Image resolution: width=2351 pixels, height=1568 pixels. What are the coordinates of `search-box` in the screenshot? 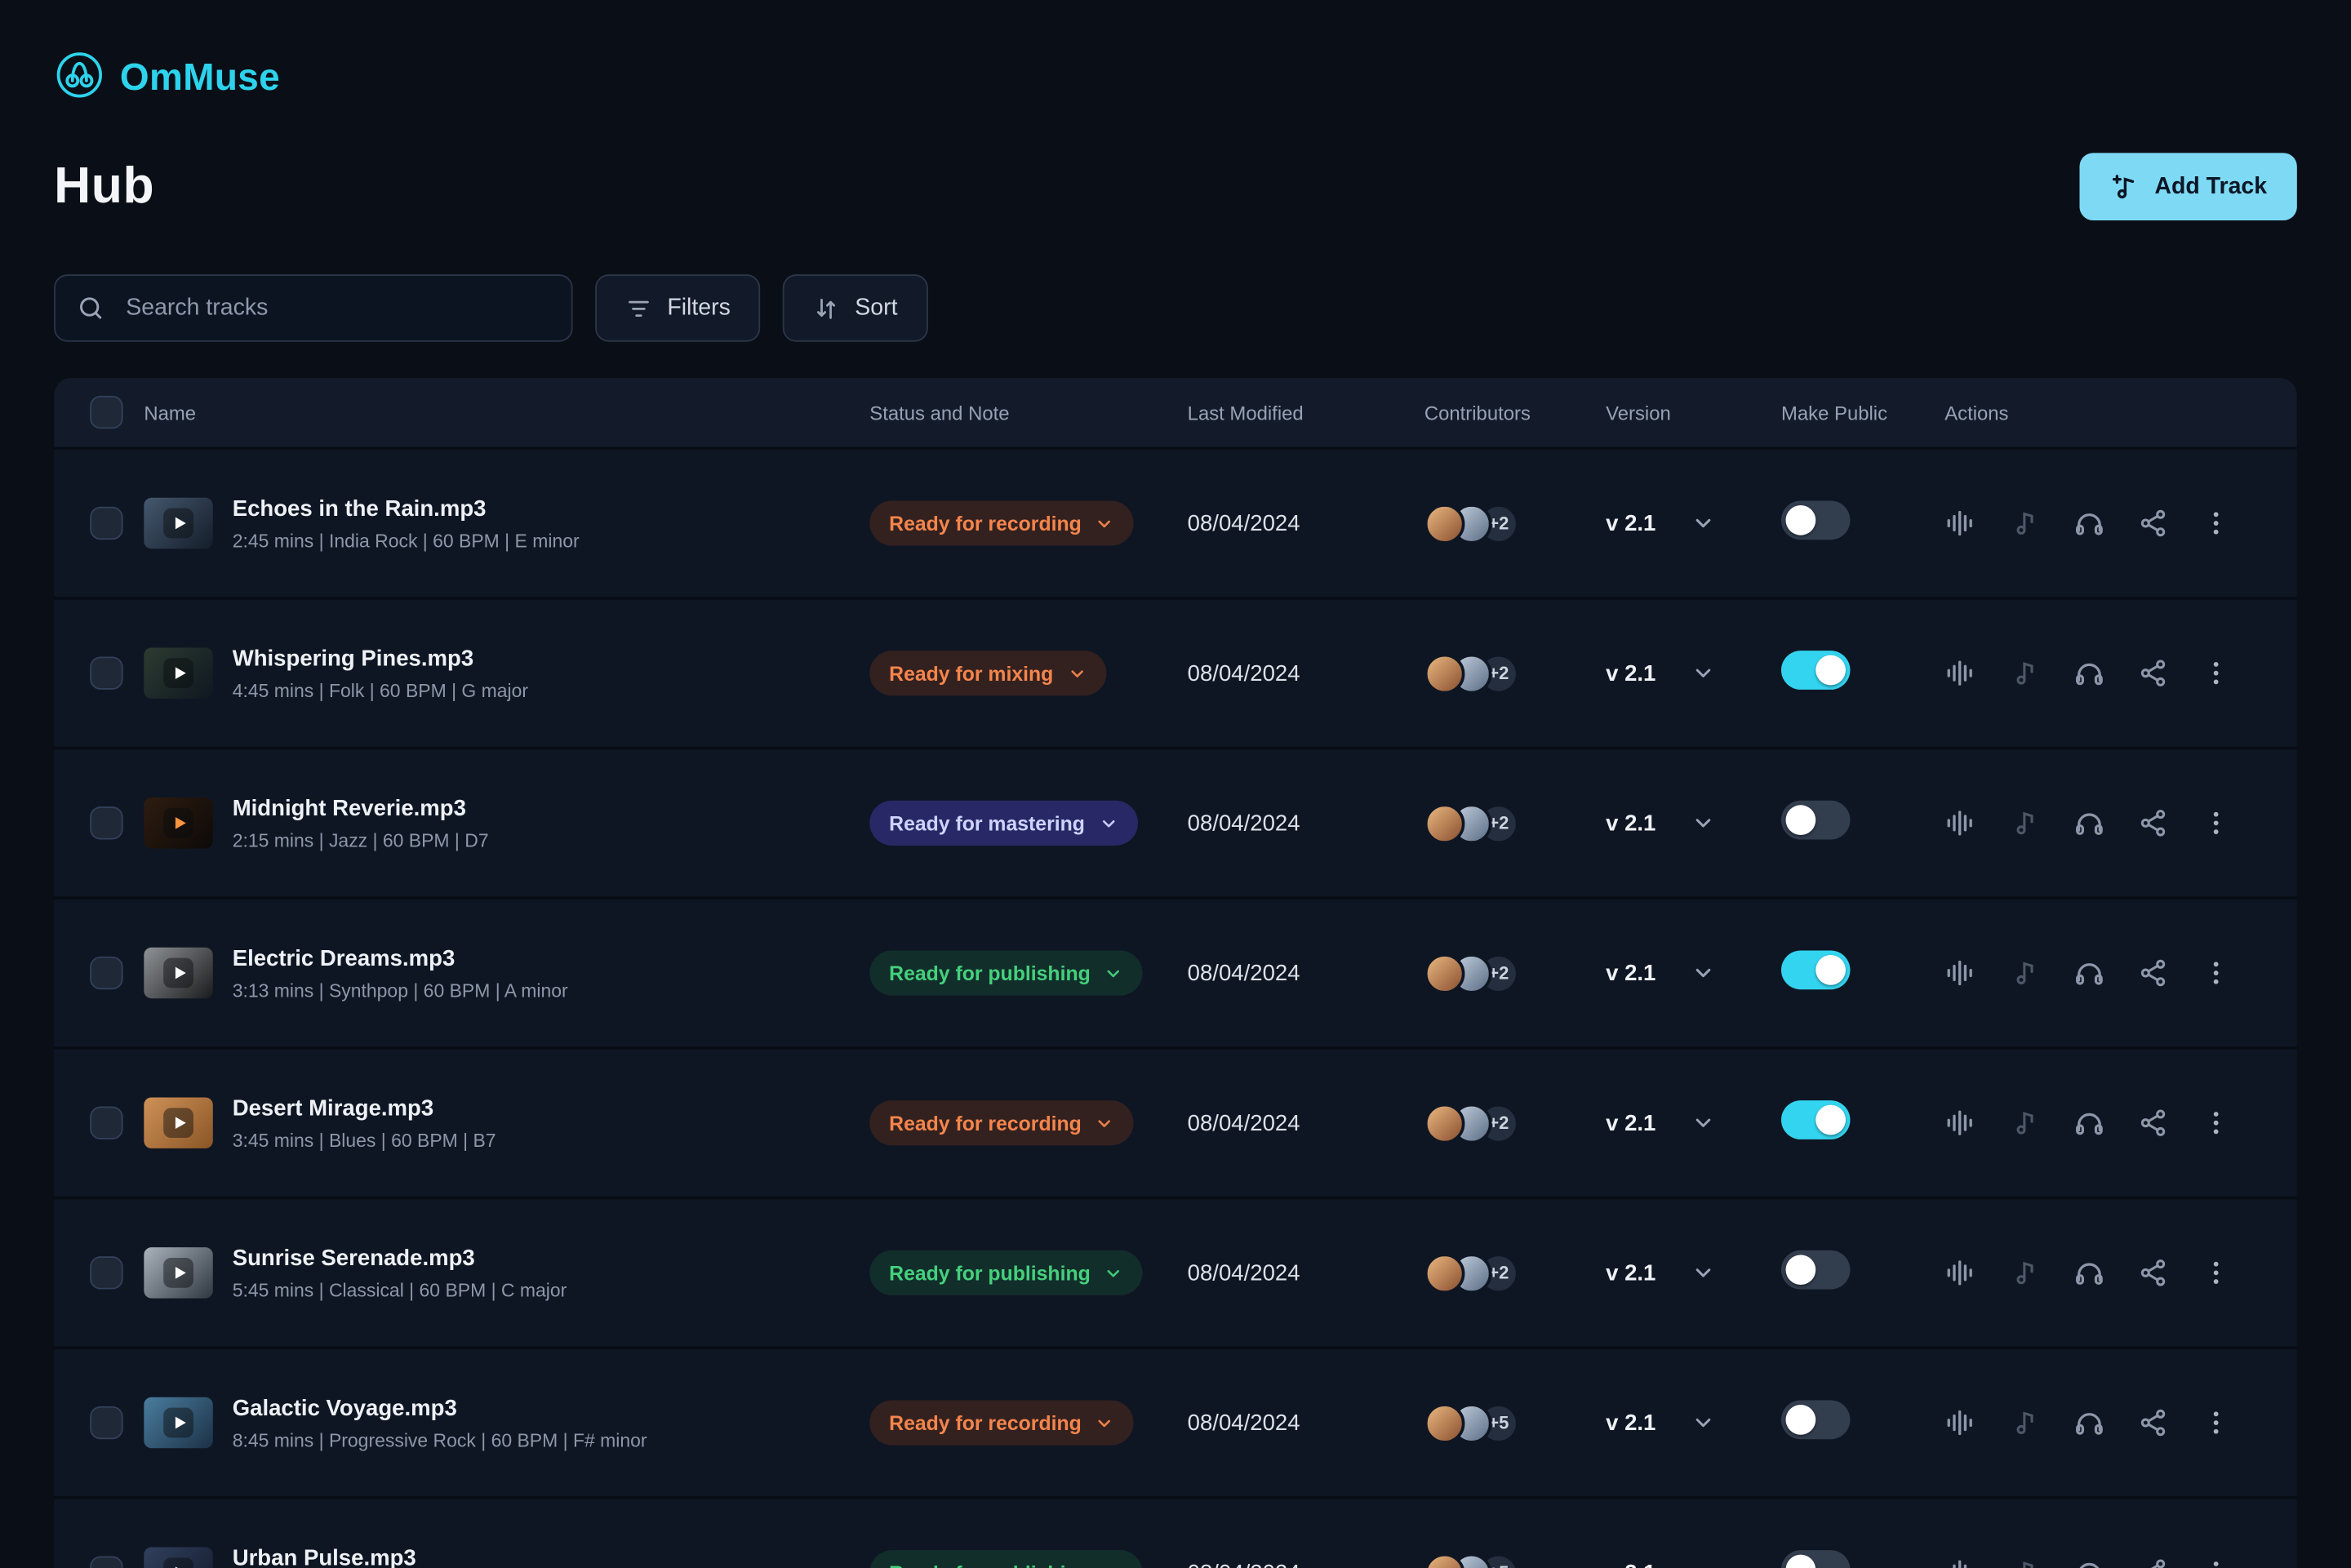 It's located at (313, 308).